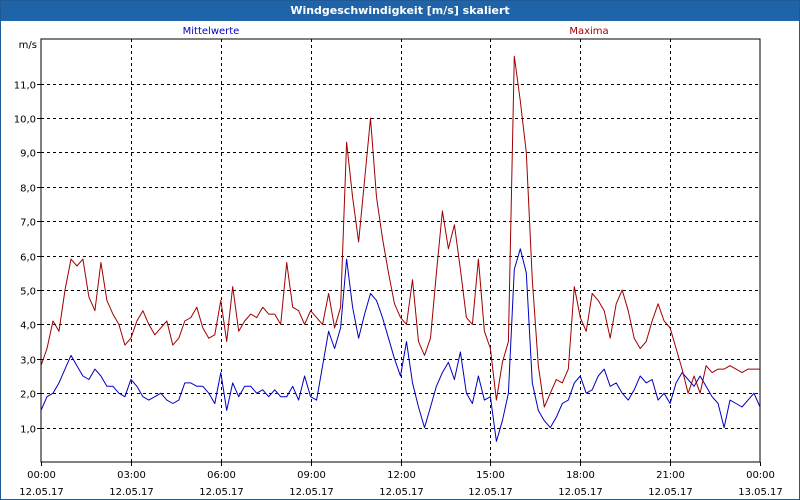  I want to click on y-tick-label: 2,0, so click(28, 395).